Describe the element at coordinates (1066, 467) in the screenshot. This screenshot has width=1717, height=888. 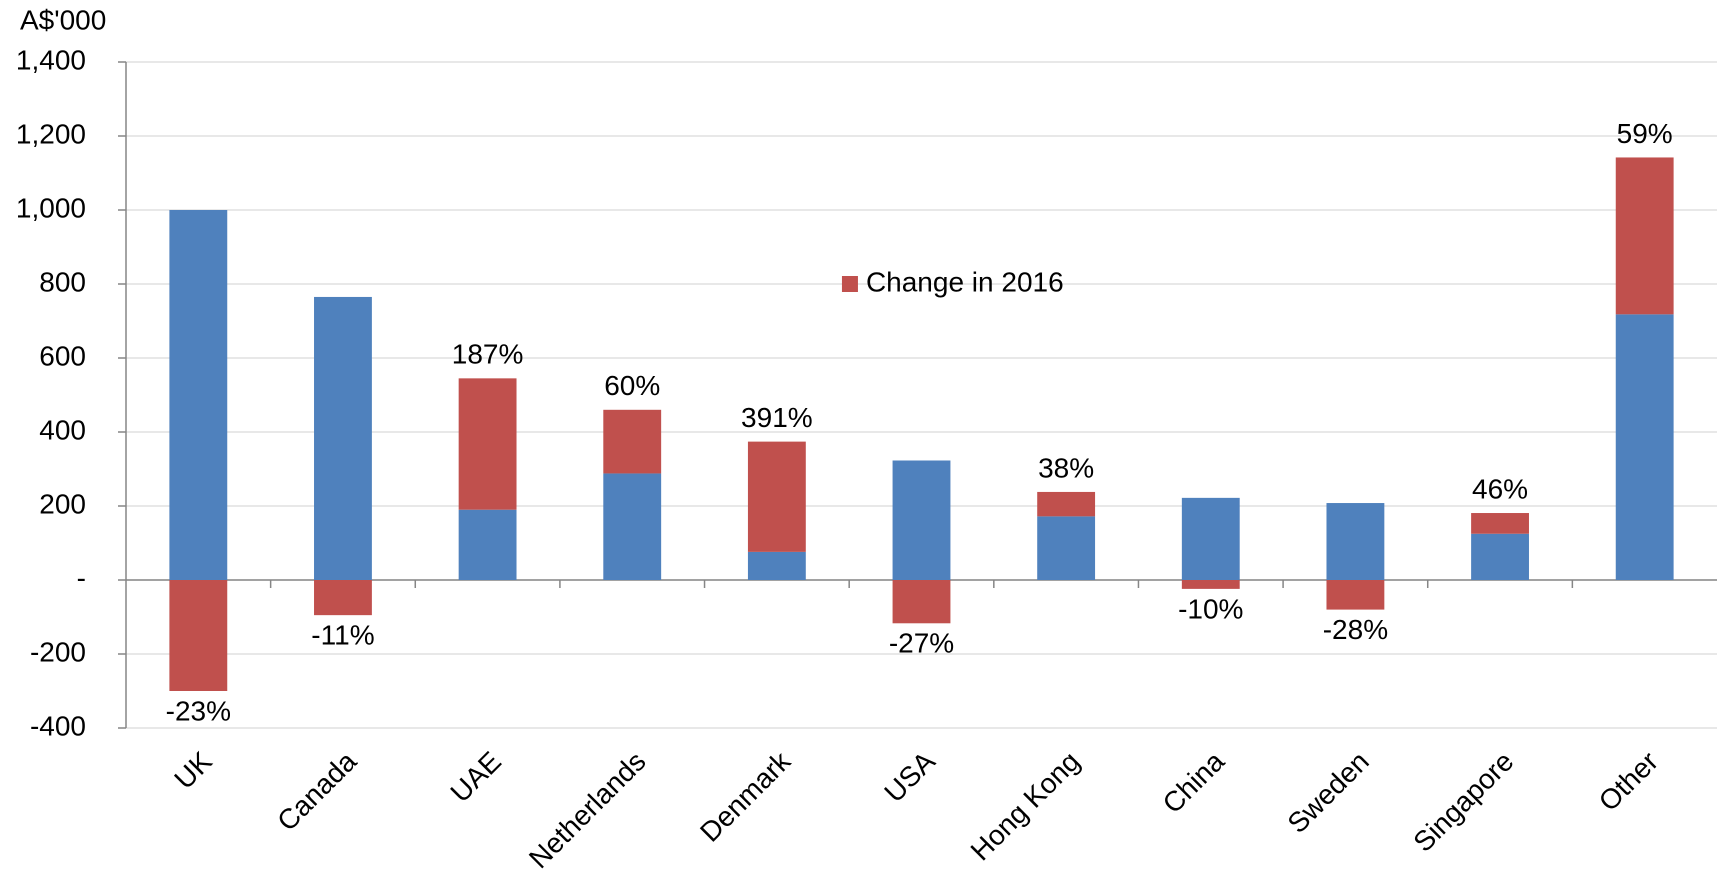
I see `annotation: 38%` at that location.